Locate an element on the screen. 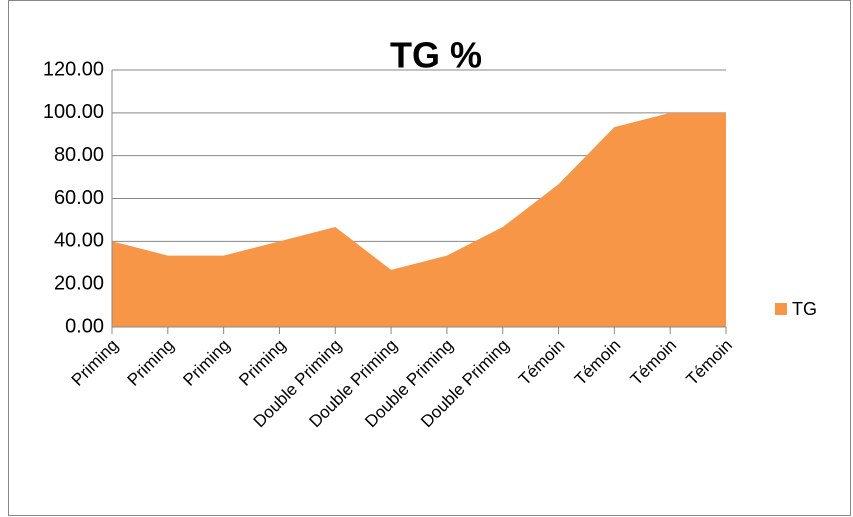 The image size is (853, 517). y-tick-label: 100.00 is located at coordinates (73, 112).